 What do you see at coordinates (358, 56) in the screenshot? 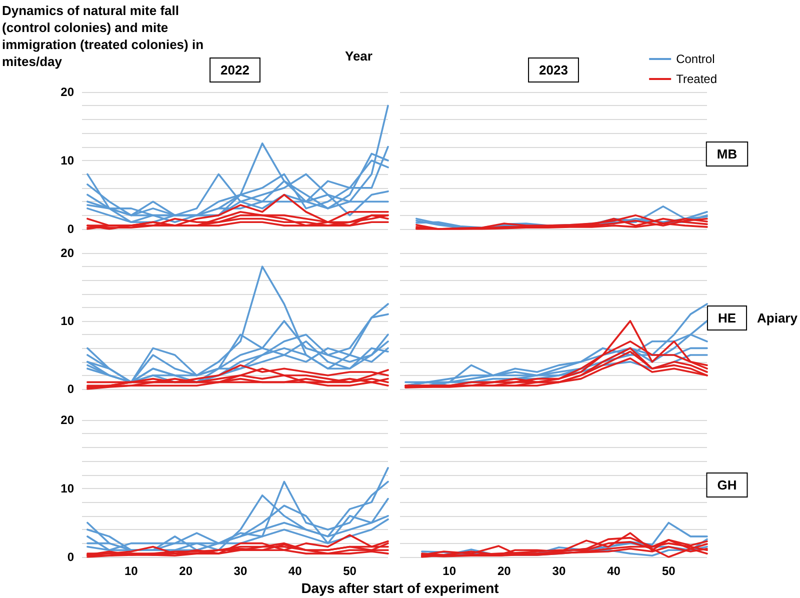
I see `text: Year` at bounding box center [358, 56].